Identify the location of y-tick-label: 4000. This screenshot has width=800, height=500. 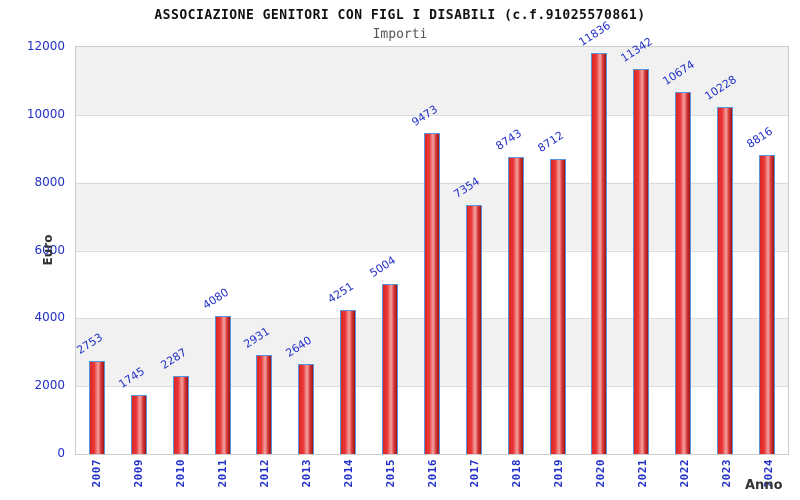
(49, 317).